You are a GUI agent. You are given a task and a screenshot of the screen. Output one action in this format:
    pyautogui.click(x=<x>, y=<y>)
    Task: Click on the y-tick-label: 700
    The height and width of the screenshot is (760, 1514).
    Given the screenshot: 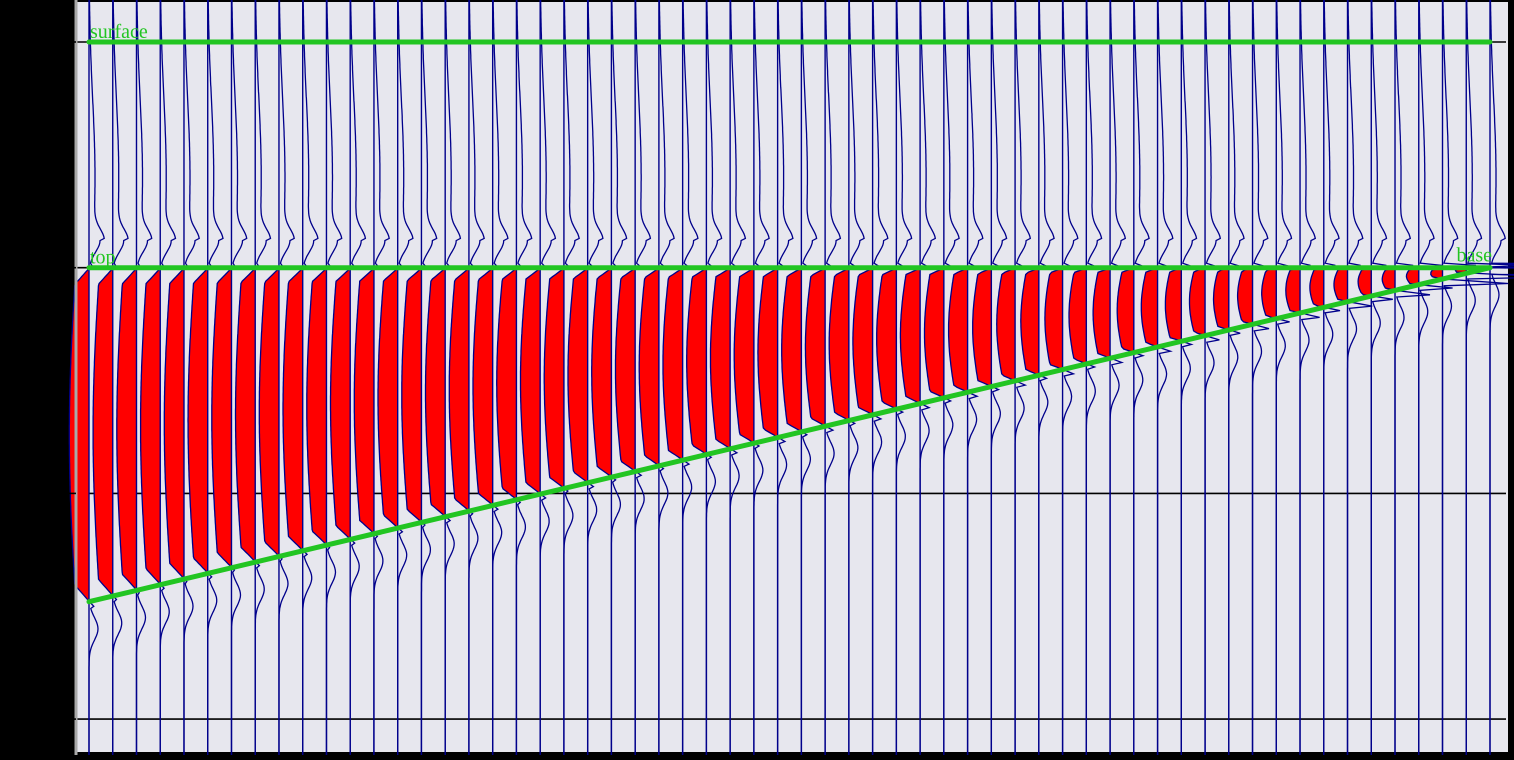 What is the action you would take?
    pyautogui.click(x=50, y=720)
    